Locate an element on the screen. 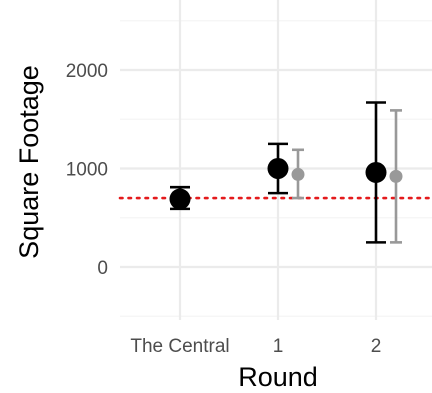  x-tick-labels: The Central 1 2 is located at coordinates (255, 346).